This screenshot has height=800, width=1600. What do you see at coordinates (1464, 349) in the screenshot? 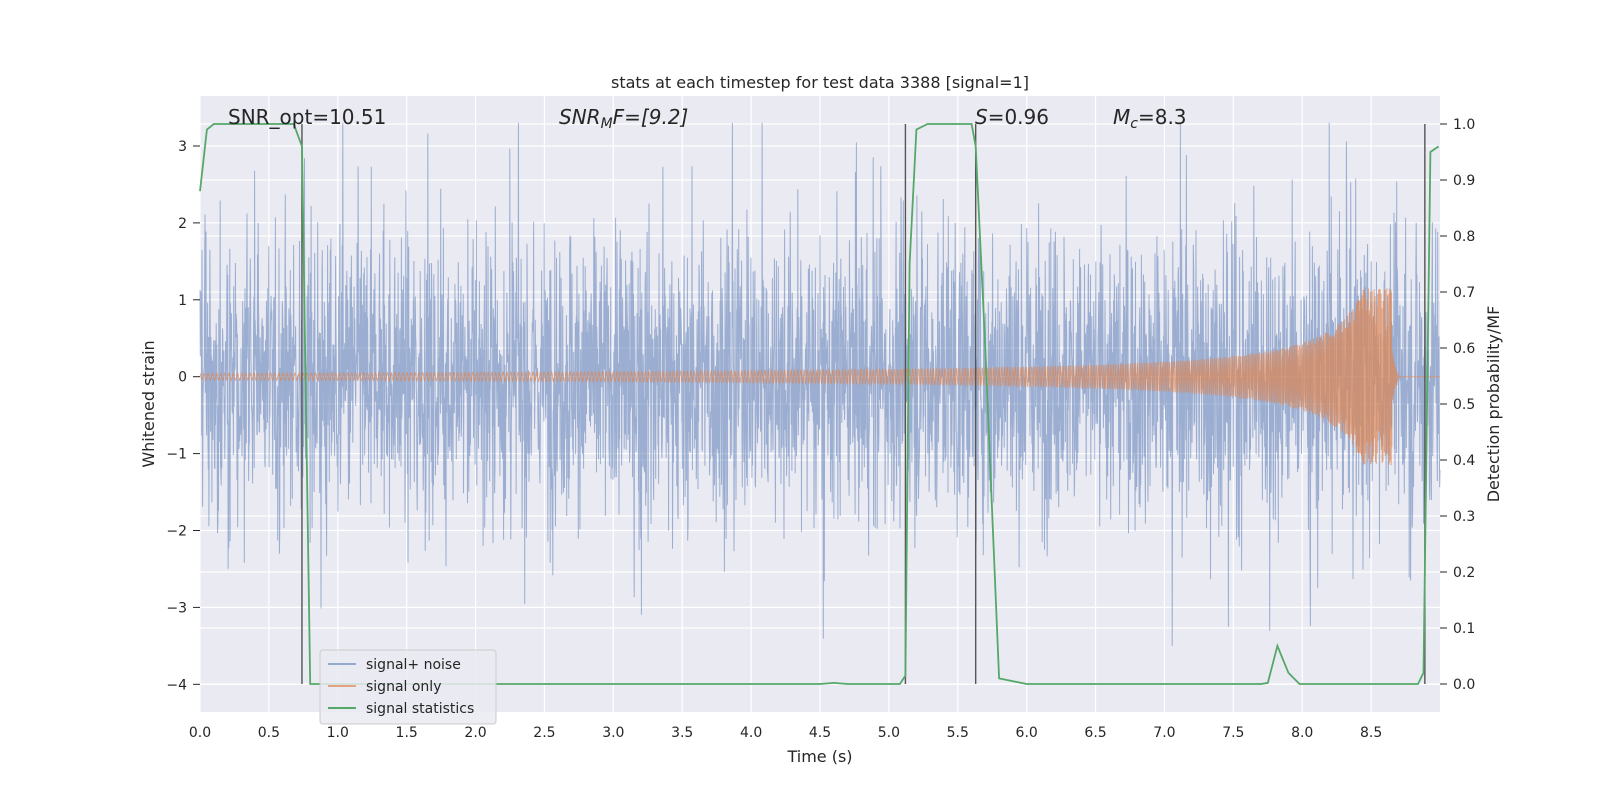
I see `y-tick-label-right: 0.6` at bounding box center [1464, 349].